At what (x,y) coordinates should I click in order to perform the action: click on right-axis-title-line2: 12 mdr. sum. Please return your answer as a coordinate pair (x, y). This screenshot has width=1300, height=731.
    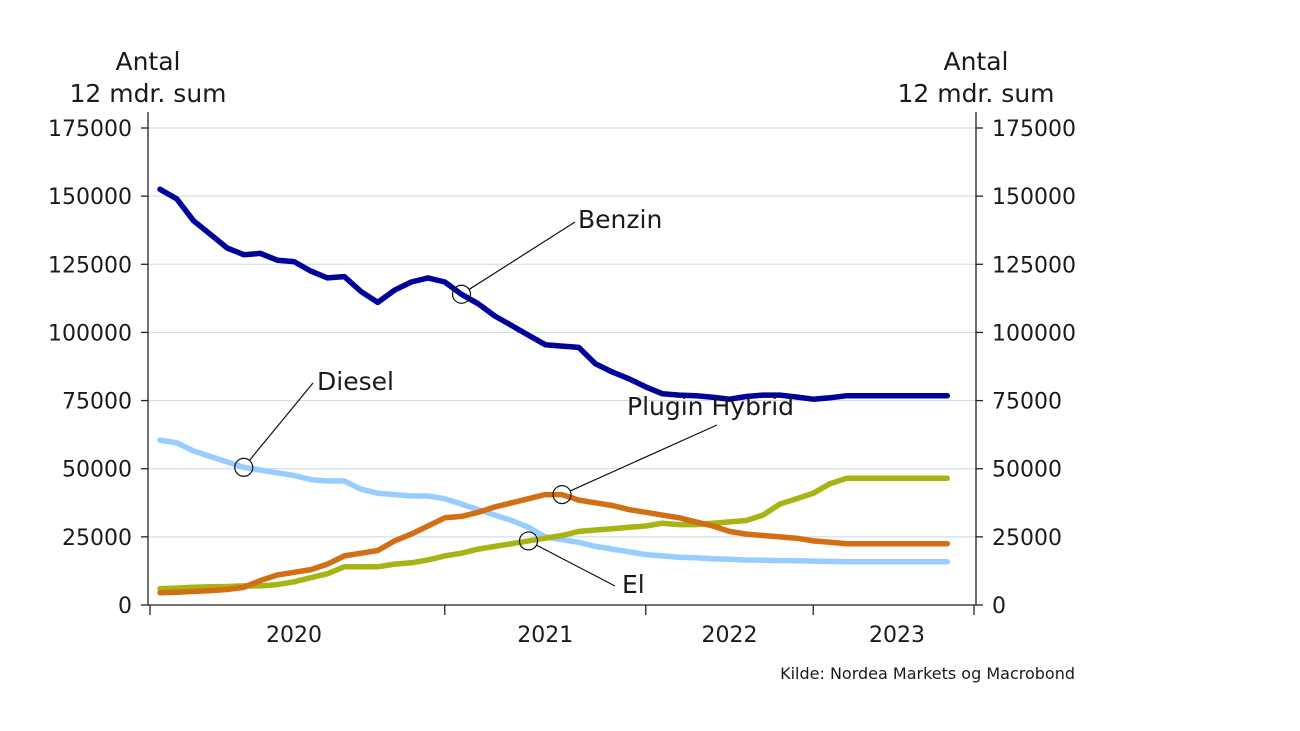
    Looking at the image, I should click on (975, 93).